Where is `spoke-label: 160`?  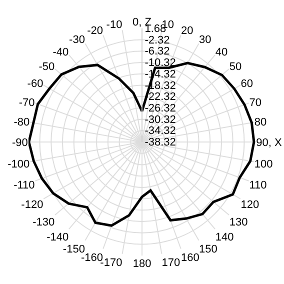 spoke-label: 160 is located at coordinates (190, 258).